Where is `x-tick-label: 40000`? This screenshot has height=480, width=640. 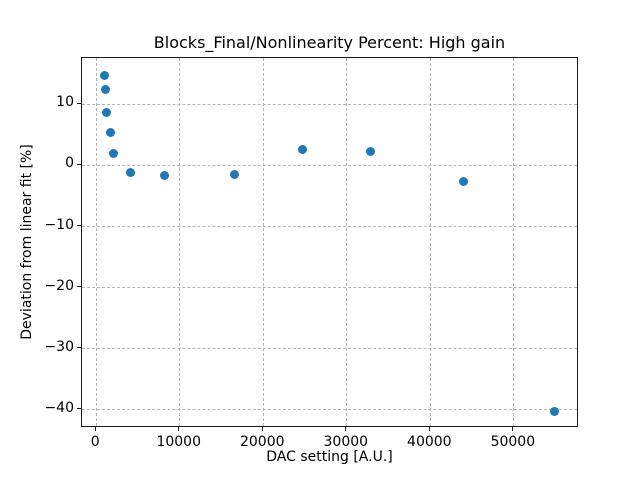
x-tick-label: 40000 is located at coordinates (429, 442).